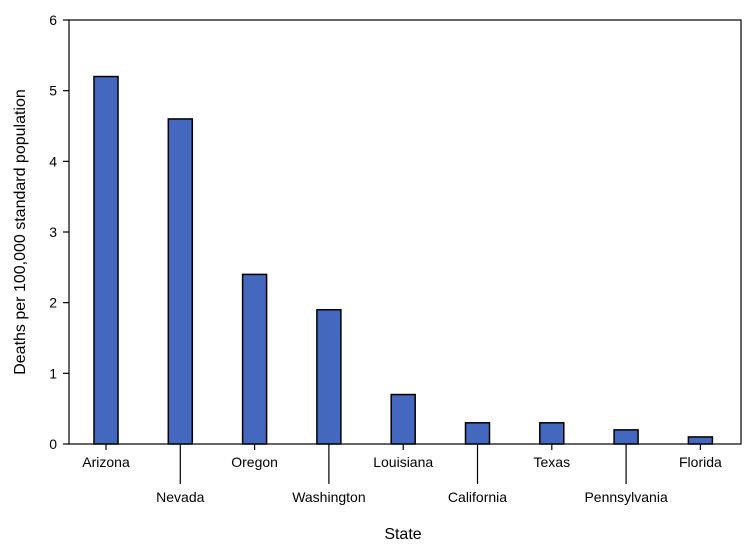 The image size is (750, 554). I want to click on bar-texas, so click(552, 433).